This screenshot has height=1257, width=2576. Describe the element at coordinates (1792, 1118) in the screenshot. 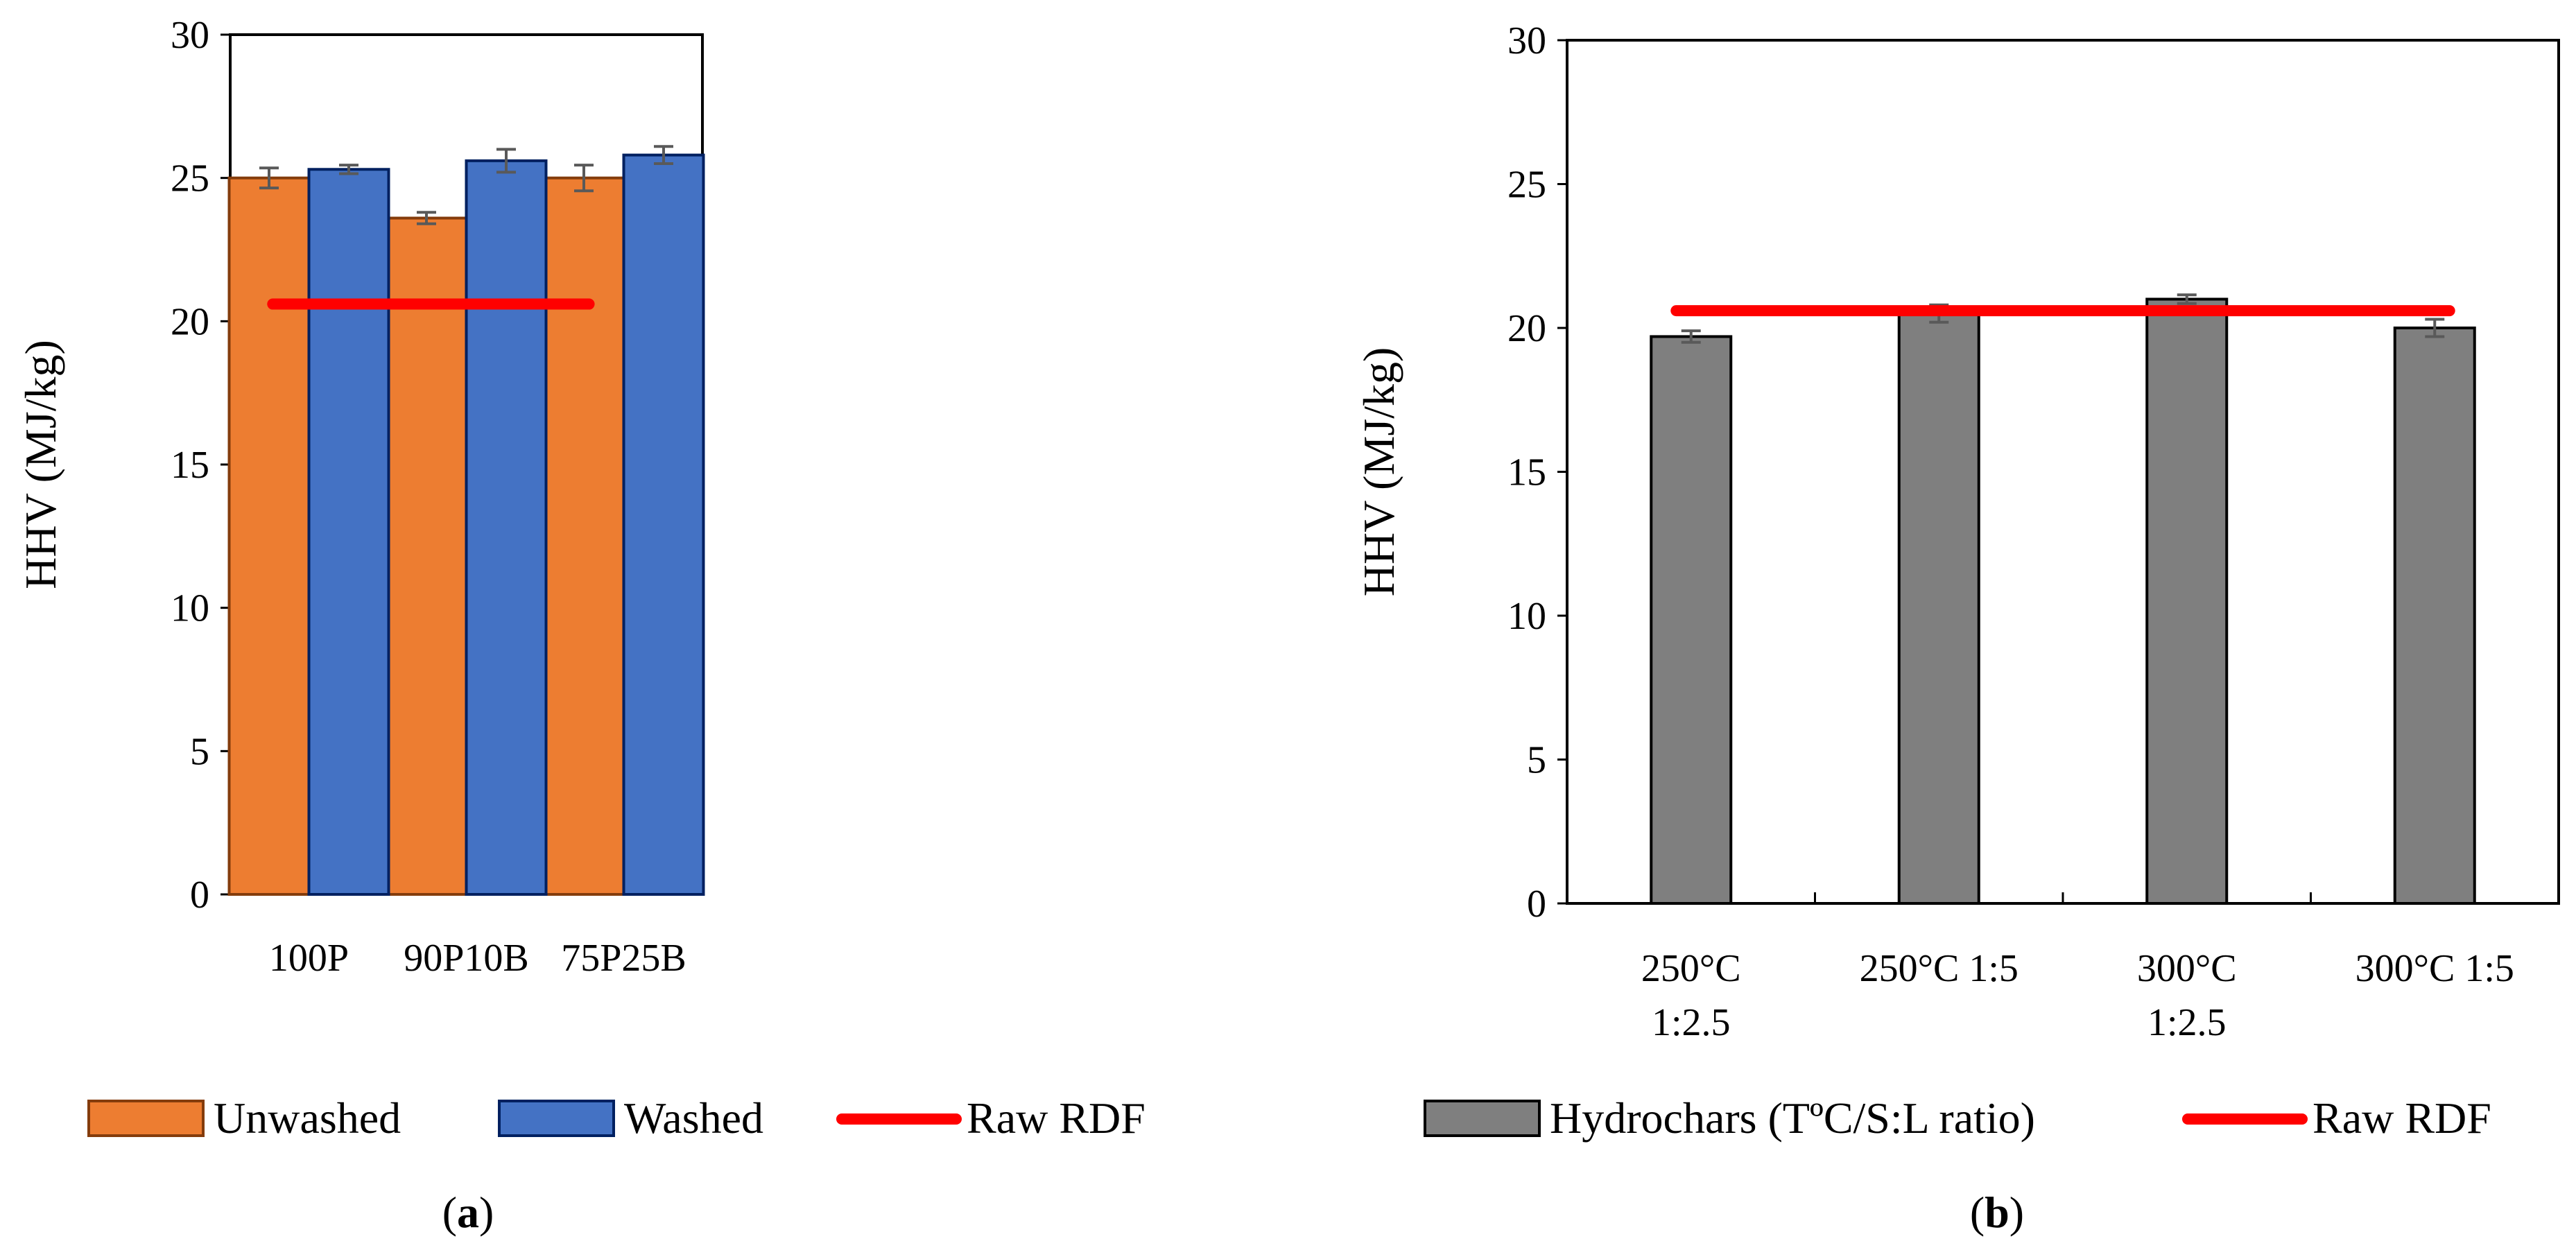

I see `legend-label: Hydrochars (TºC/S:L ratio)` at that location.